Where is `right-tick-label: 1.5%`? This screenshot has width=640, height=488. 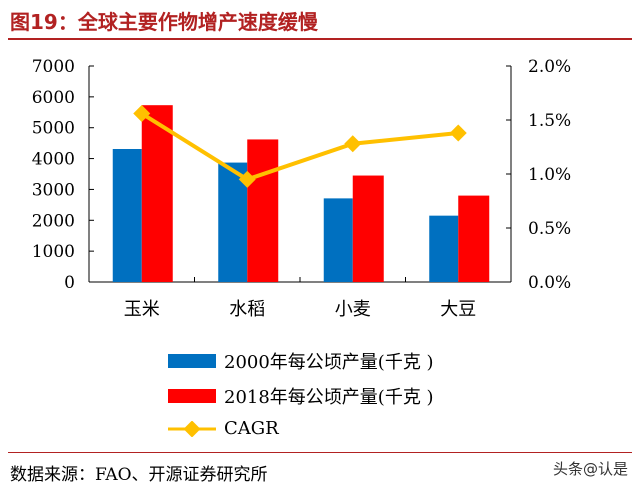 right-tick-label: 1.5% is located at coordinates (549, 121).